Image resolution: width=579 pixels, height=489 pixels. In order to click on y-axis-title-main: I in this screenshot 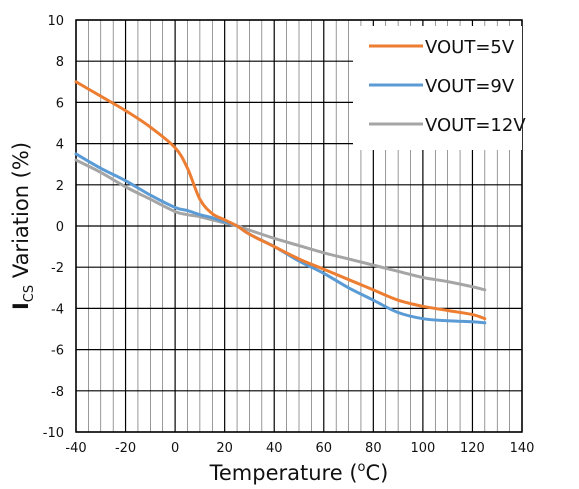, I will do `click(21, 306)`.